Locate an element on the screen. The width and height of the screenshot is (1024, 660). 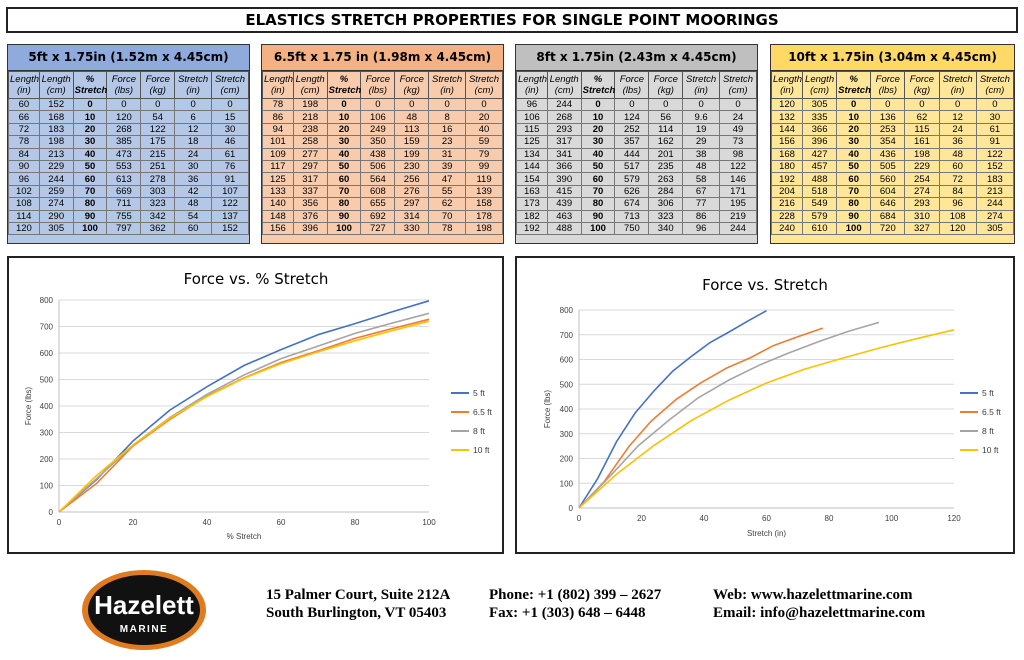
table-cell: 108 is located at coordinates (957, 216).